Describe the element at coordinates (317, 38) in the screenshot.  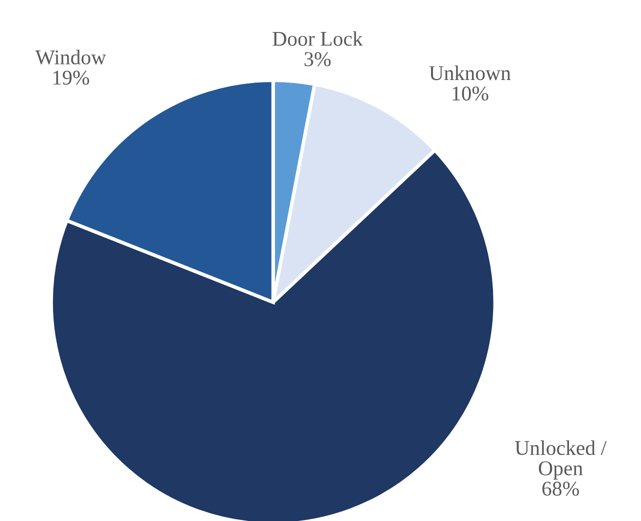
I see `slice-label: Door Lock` at that location.